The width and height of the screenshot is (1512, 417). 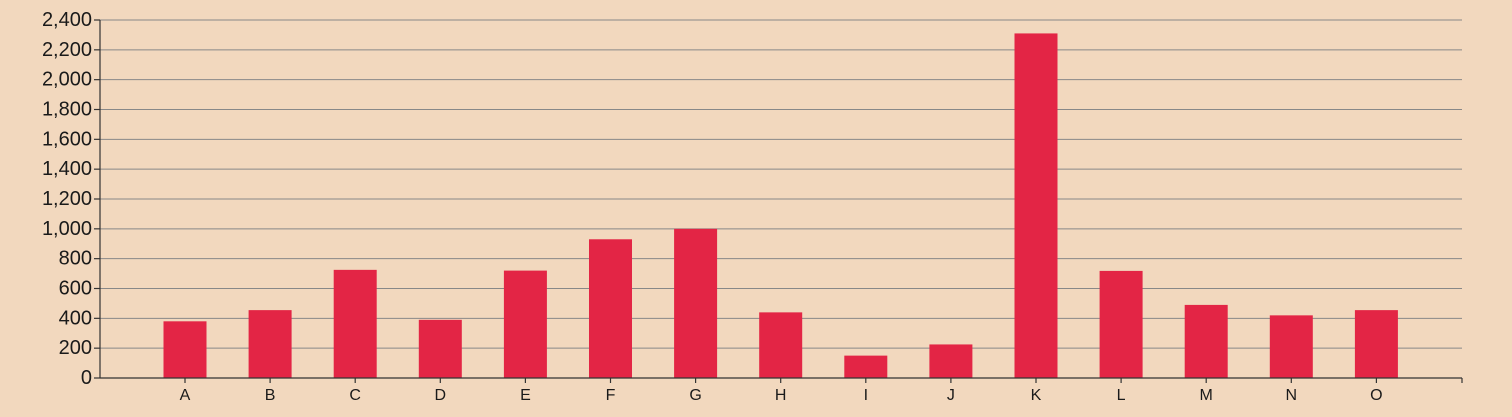 What do you see at coordinates (1291, 346) in the screenshot?
I see `bar-n` at bounding box center [1291, 346].